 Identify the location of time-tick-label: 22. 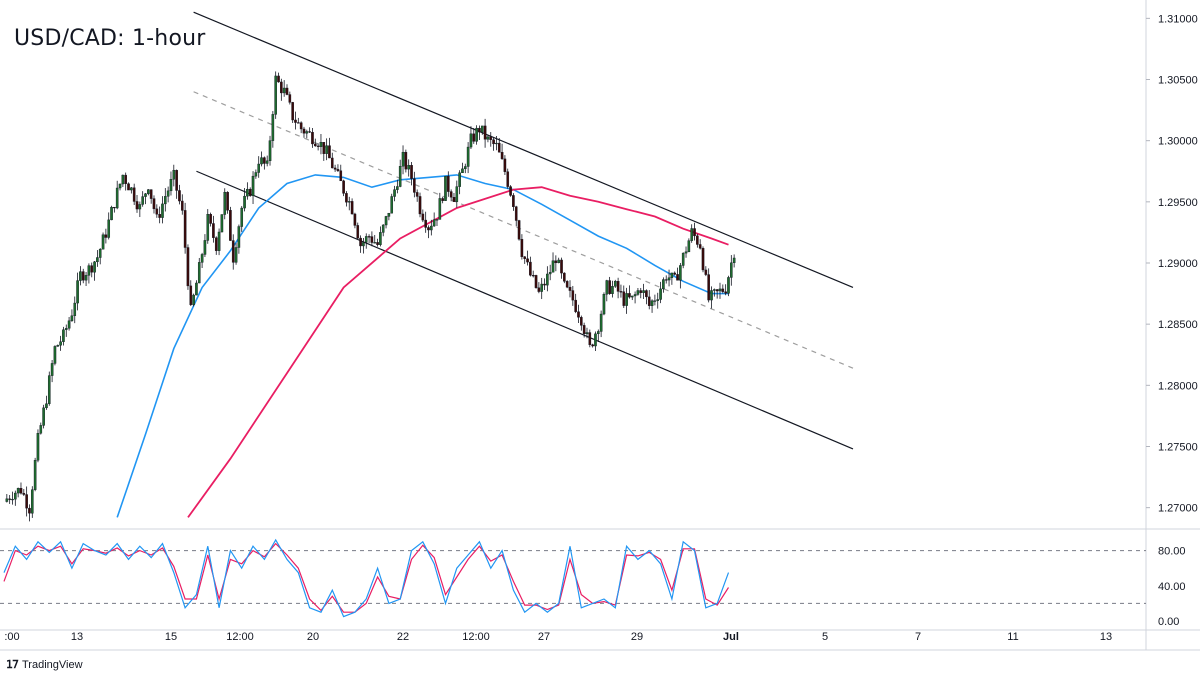
(403, 637).